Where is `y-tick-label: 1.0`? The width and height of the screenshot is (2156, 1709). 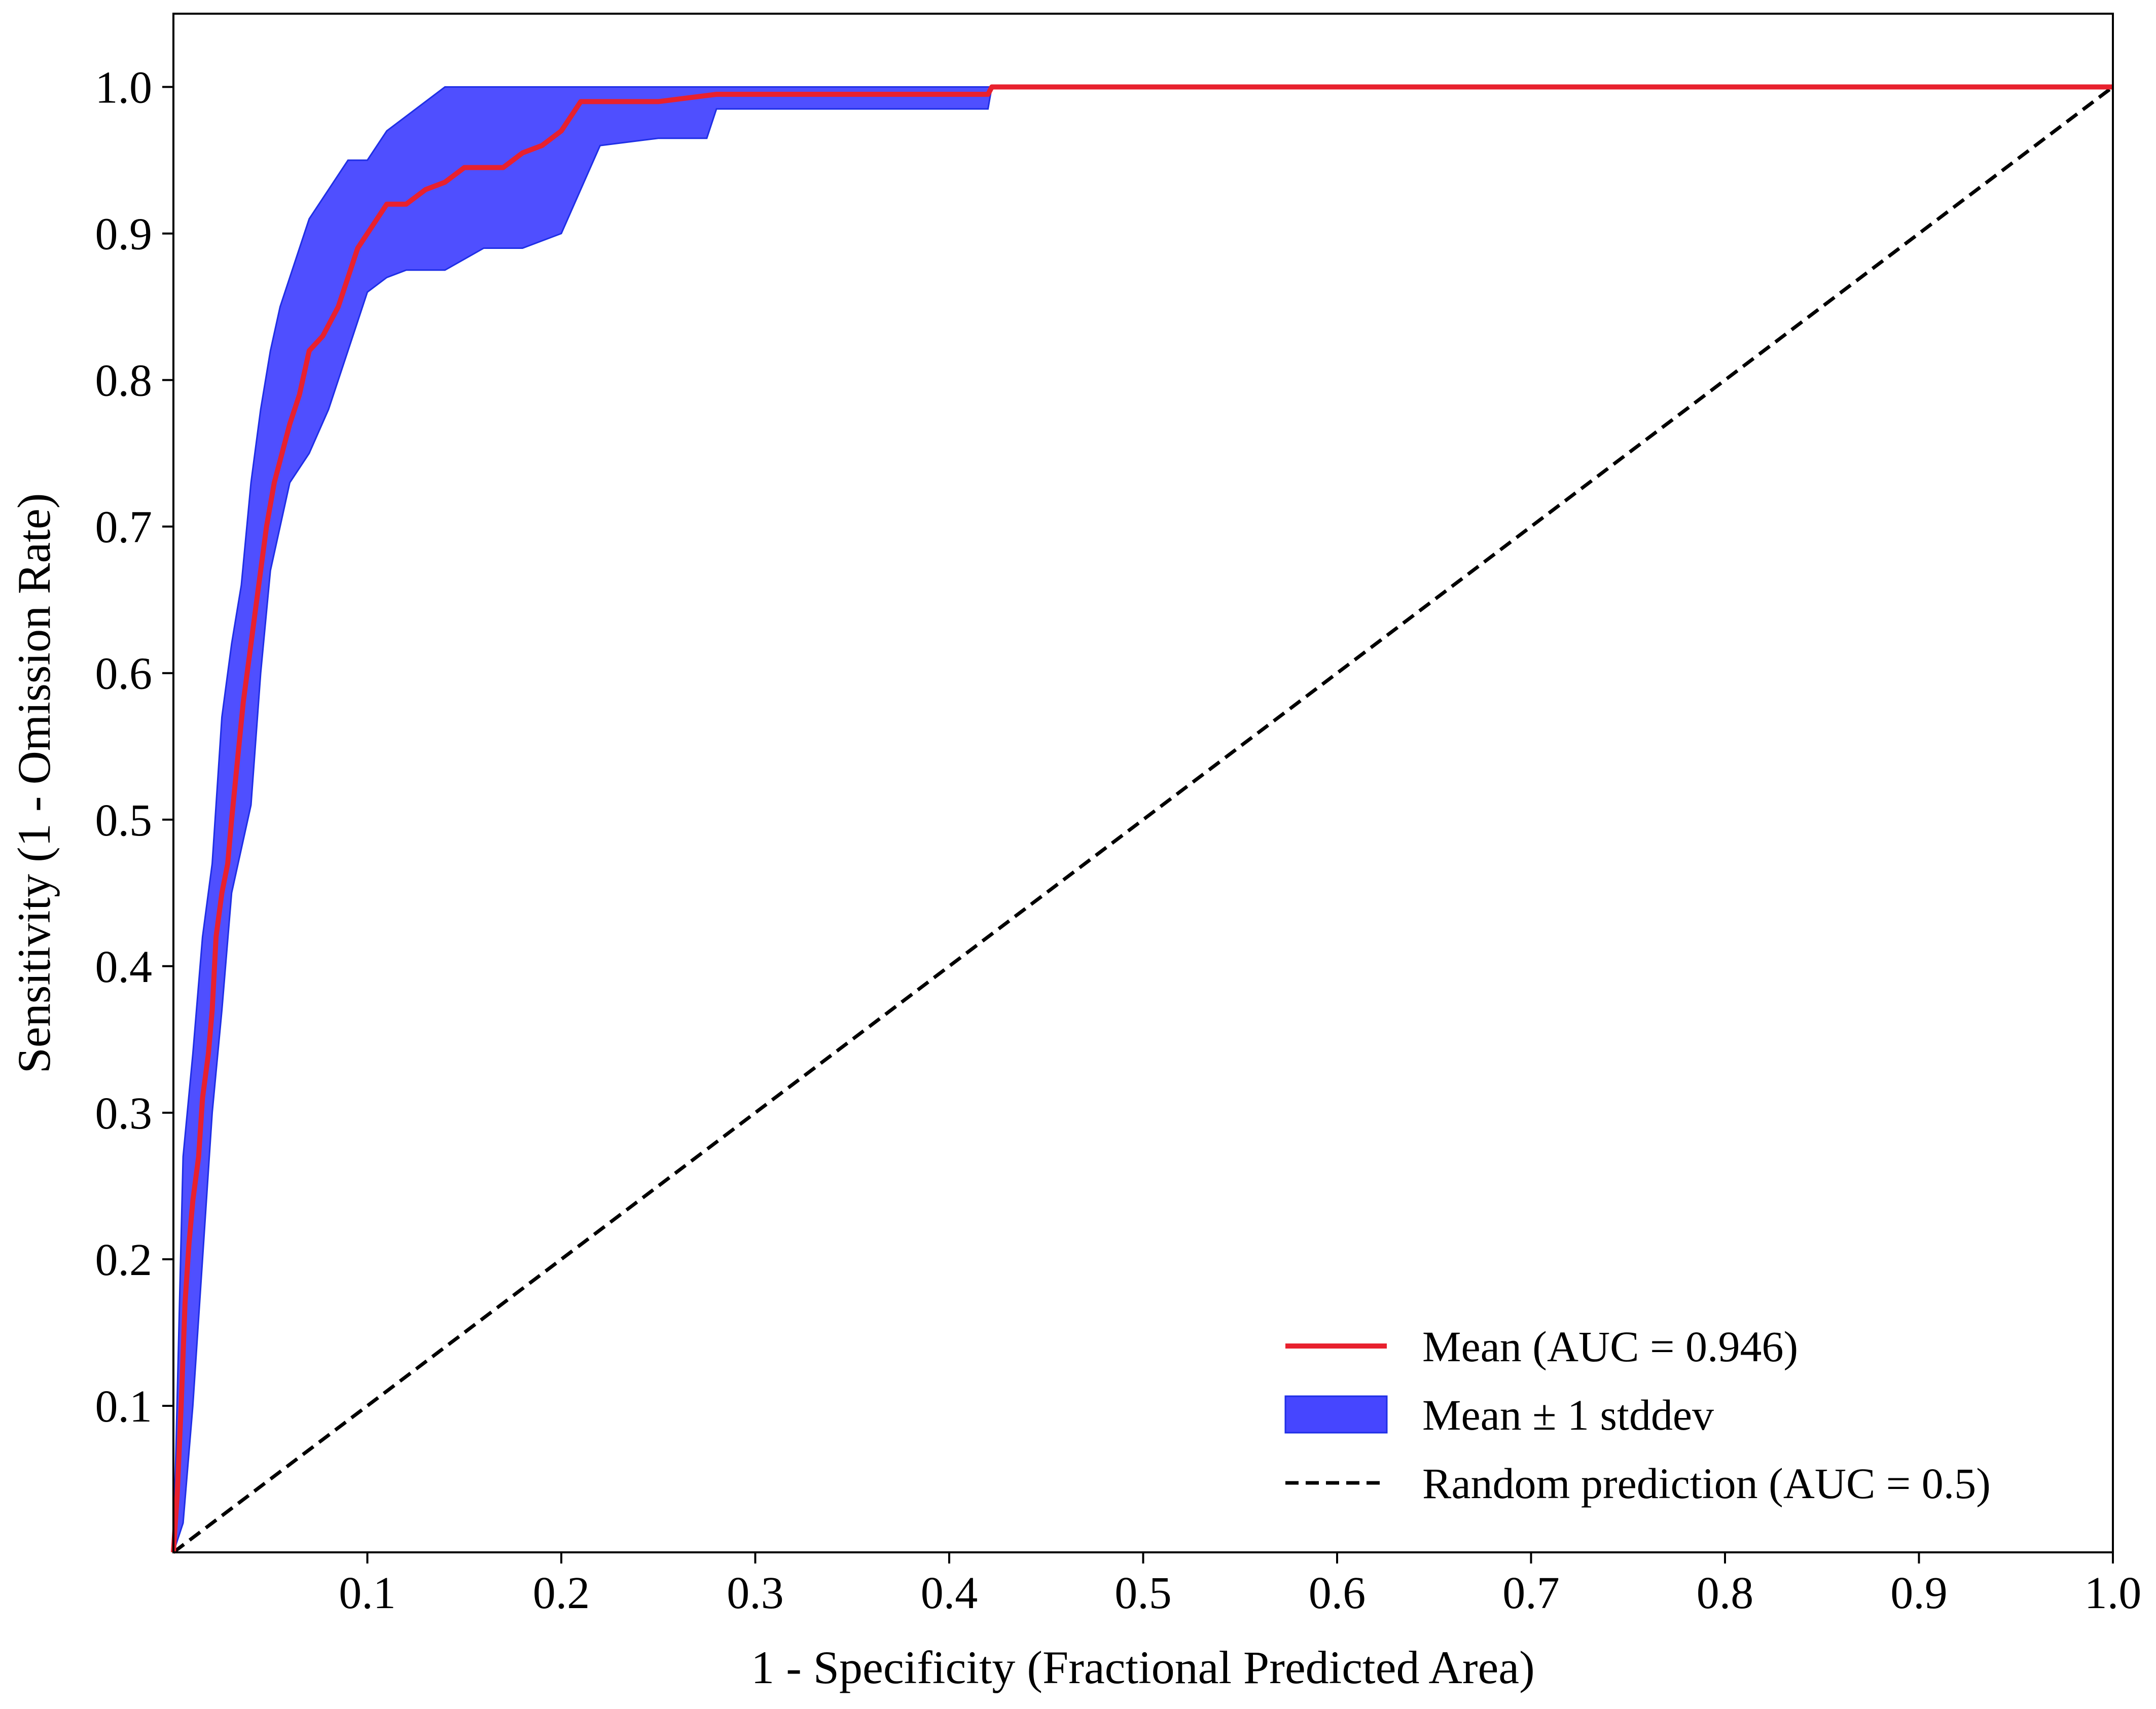 y-tick-label: 1.0 is located at coordinates (124, 88).